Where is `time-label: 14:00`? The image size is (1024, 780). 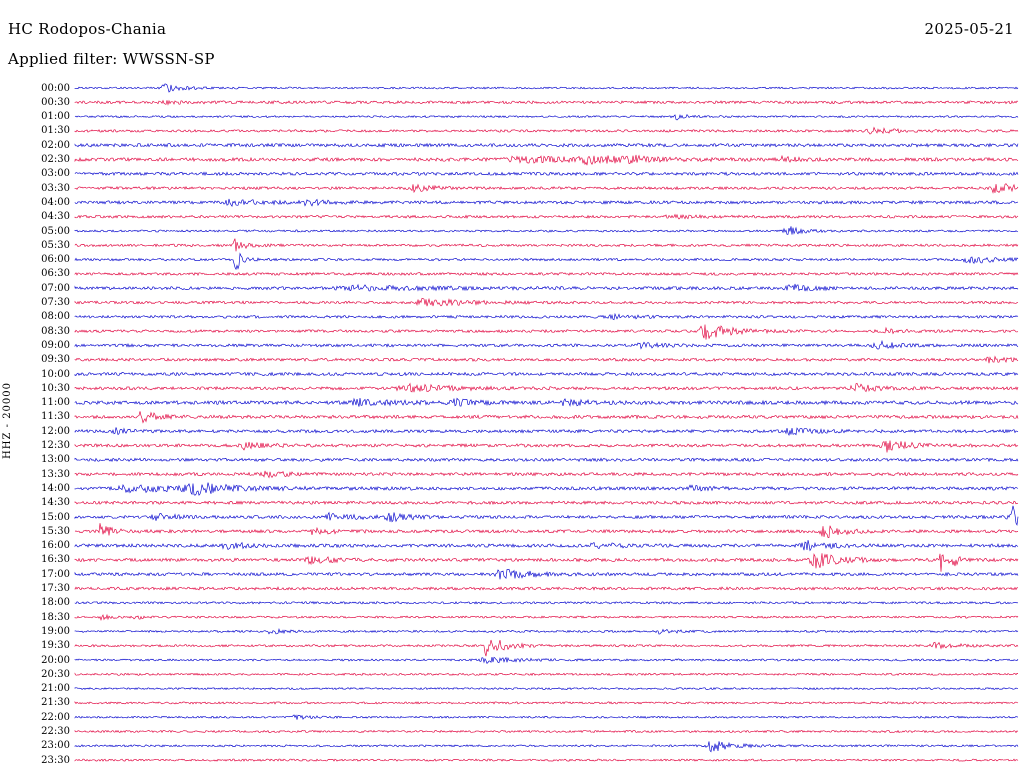
time-label: 14:00 is located at coordinates (55, 488).